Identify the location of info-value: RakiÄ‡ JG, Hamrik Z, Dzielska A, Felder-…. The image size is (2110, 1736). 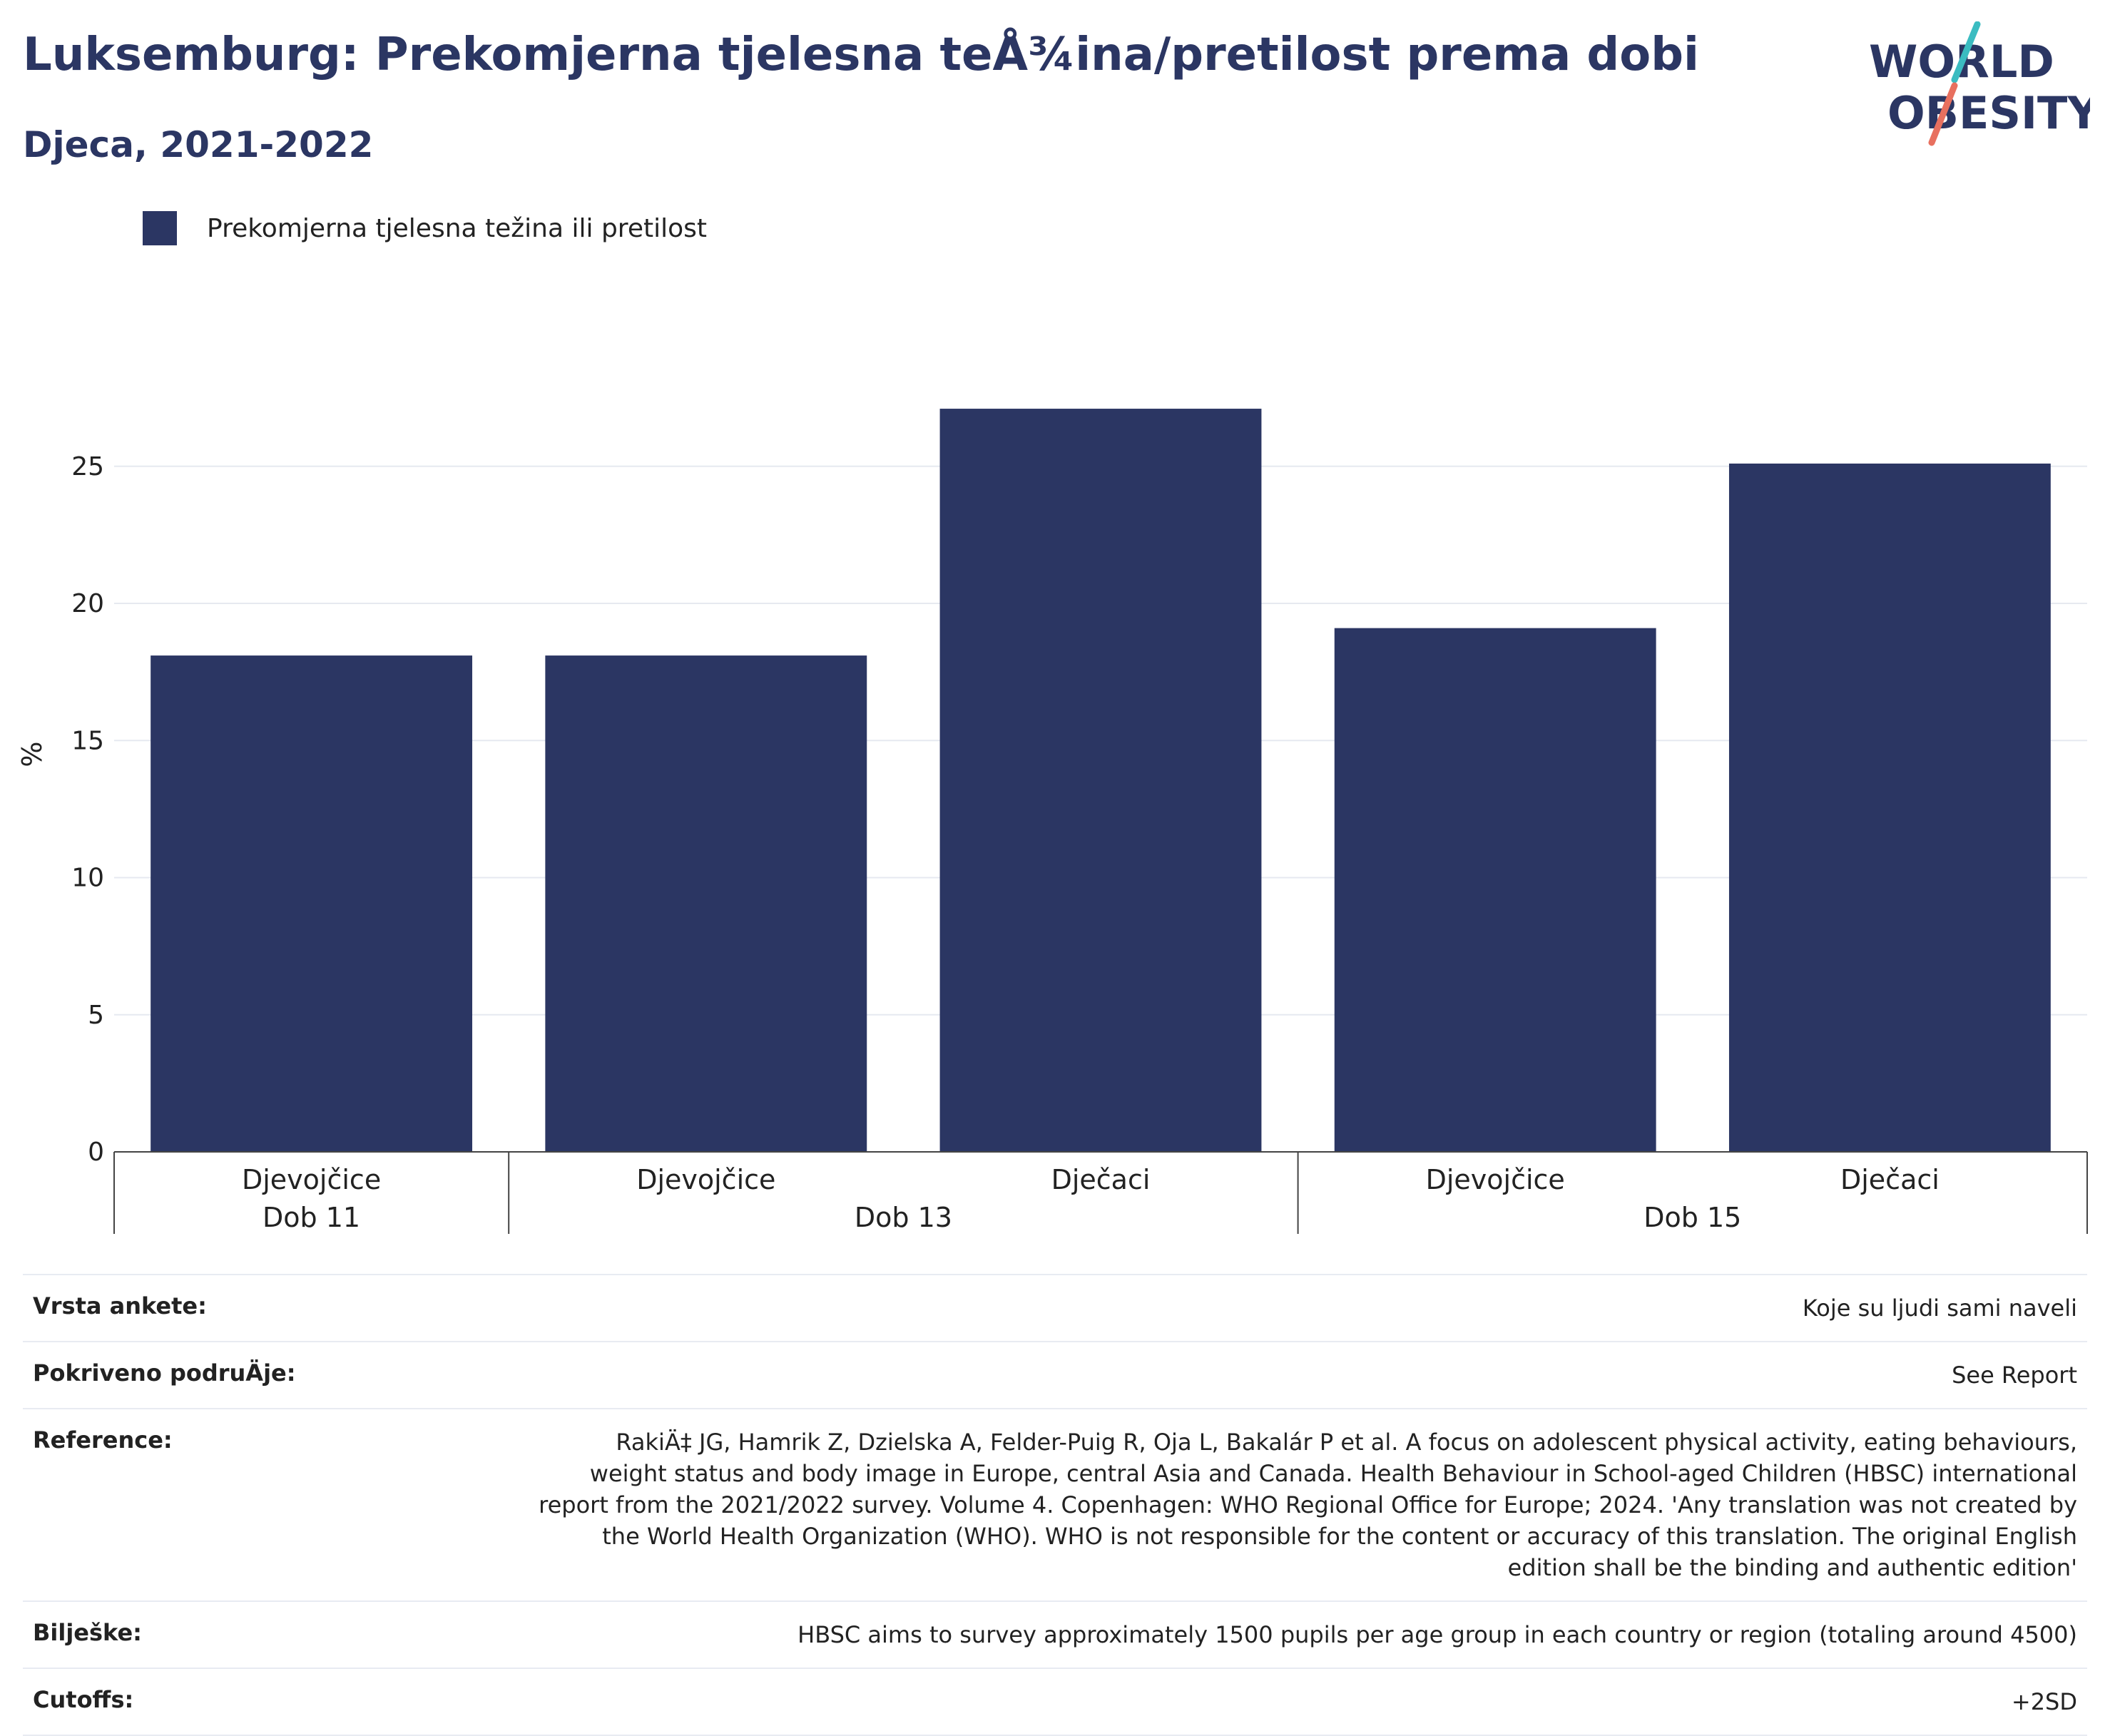
(1304, 1504).